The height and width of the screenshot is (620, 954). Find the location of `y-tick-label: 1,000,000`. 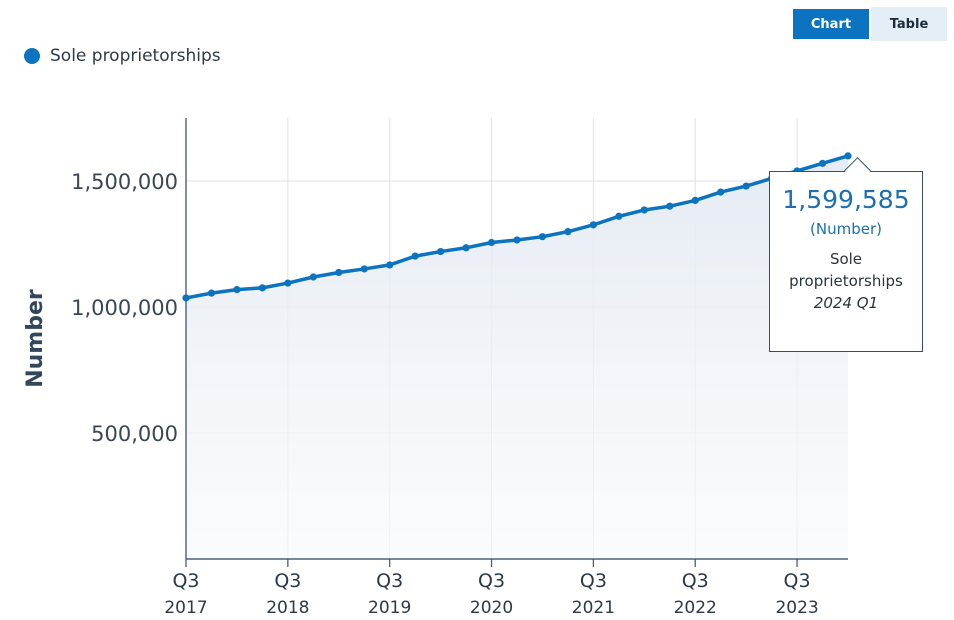

y-tick-label: 1,000,000 is located at coordinates (124, 308).